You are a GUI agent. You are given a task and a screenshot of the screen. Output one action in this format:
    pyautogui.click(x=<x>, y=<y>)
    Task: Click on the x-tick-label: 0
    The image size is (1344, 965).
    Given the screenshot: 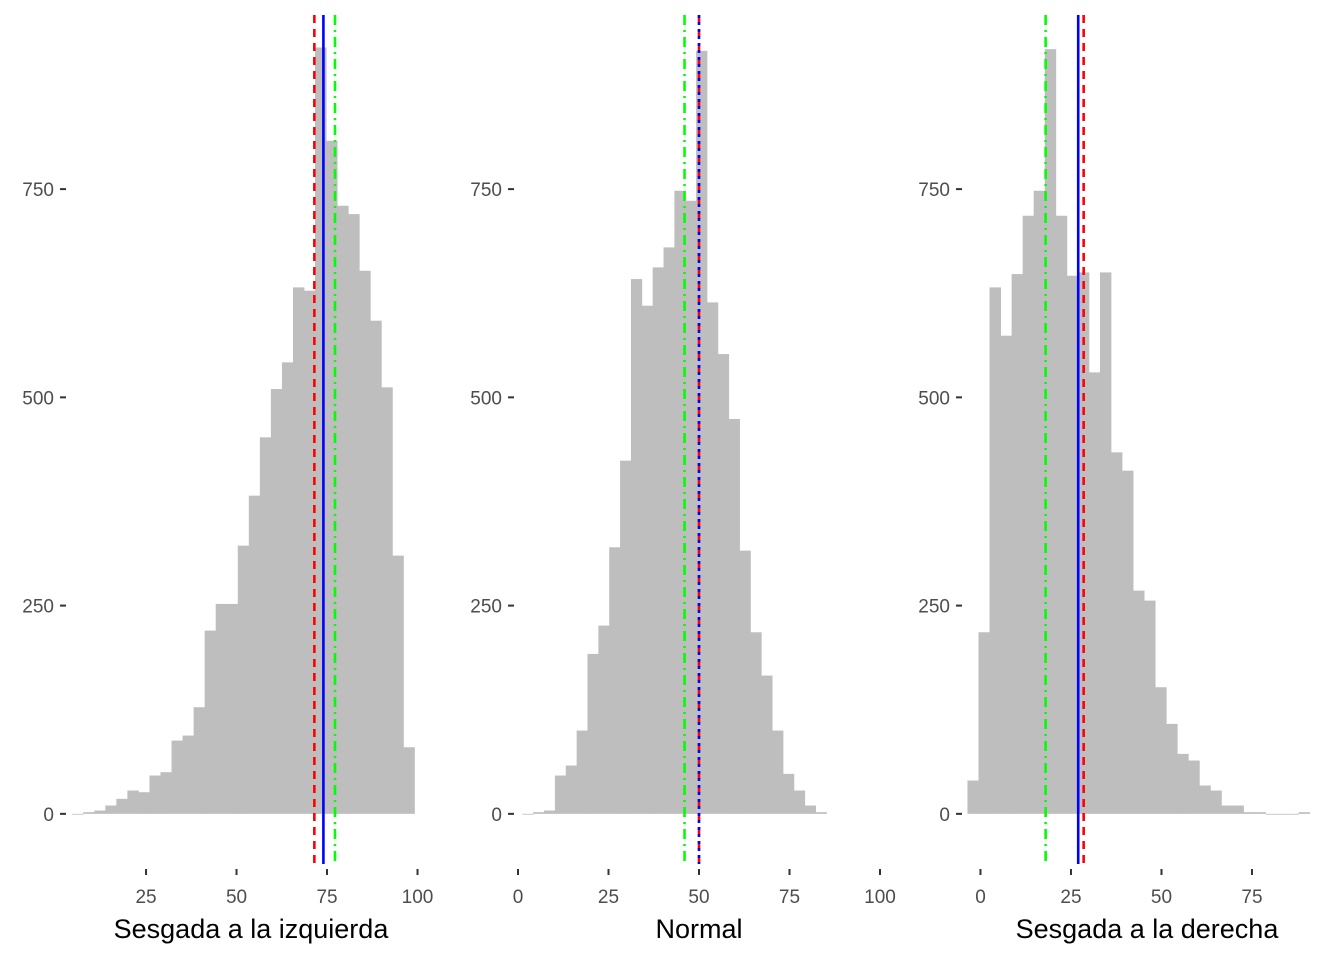 What is the action you would take?
    pyautogui.click(x=980, y=897)
    